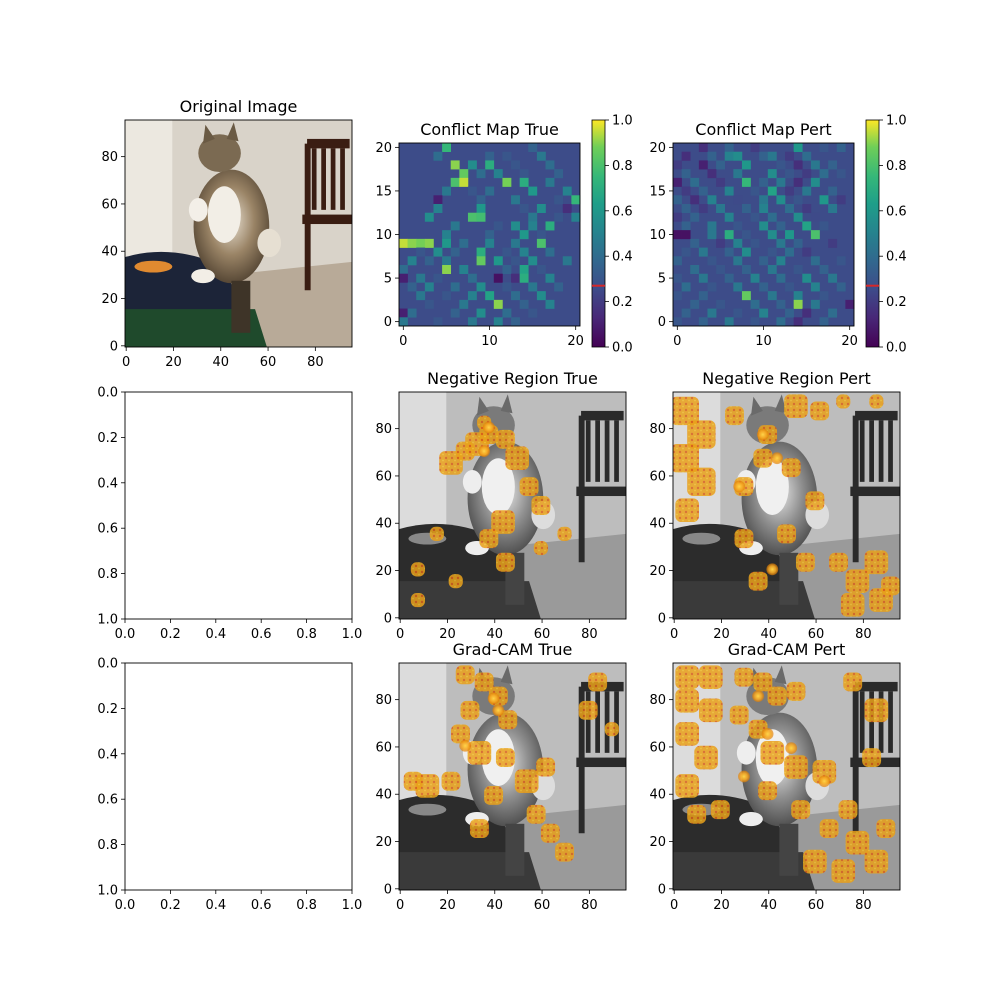 This screenshot has height=1000, width=1000. Describe the element at coordinates (498, 486) in the screenshot. I see `cat-belly` at that location.